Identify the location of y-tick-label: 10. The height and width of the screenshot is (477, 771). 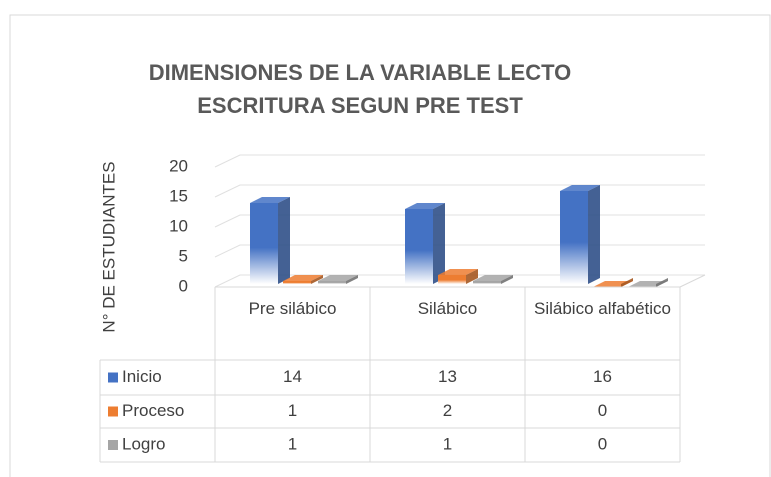
(178, 225).